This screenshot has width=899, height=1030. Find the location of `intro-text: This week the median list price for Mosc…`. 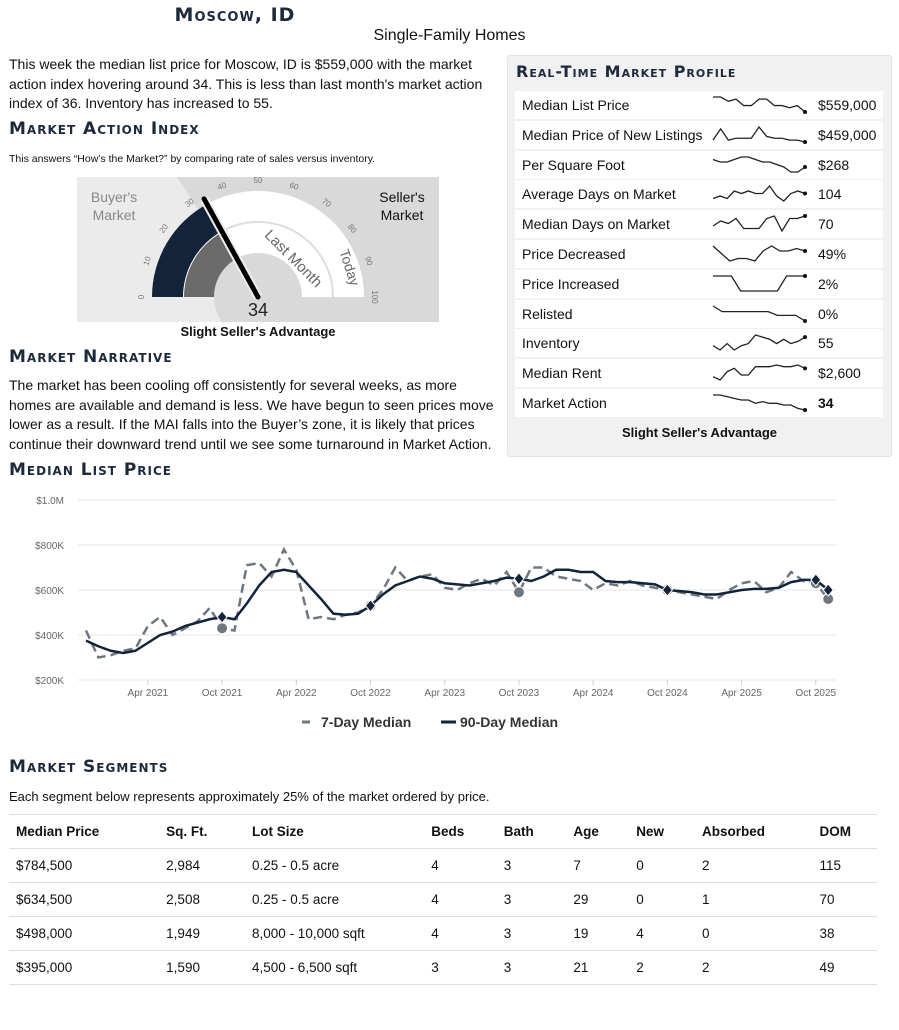

intro-text: This week the median list price for Mosc… is located at coordinates (246, 83).